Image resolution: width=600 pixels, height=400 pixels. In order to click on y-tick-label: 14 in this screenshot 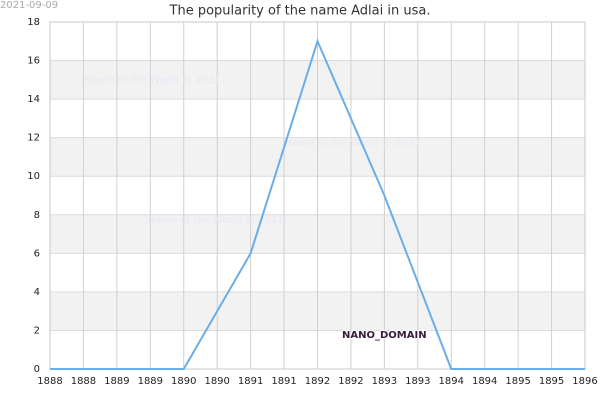, I will do `click(33, 99)`.